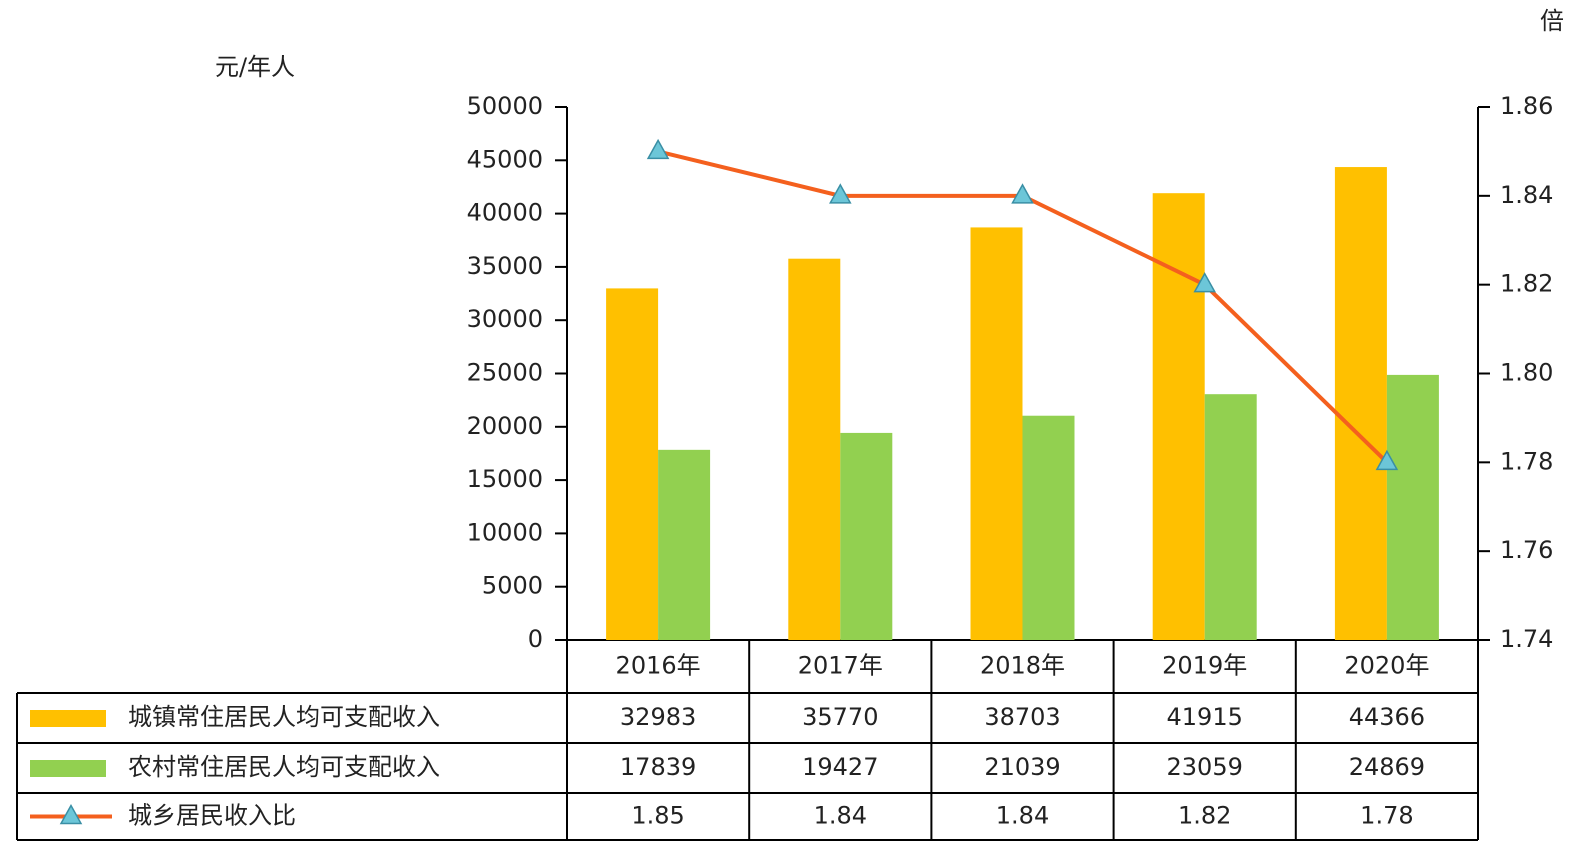 The height and width of the screenshot is (854, 1580). I want to click on x-tick-label: 2018年, so click(1022, 666).